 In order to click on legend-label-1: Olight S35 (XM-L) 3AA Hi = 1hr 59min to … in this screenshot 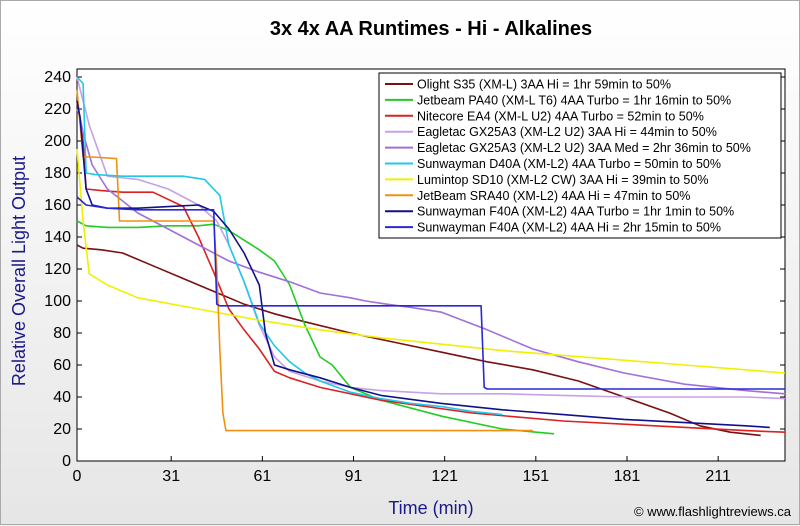, I will do `click(544, 85)`.